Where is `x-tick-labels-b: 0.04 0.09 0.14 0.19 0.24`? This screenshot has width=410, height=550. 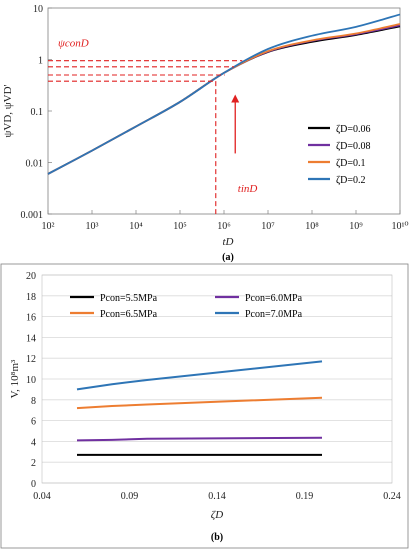 x-tick-labels-b: 0.04 0.09 0.14 0.19 0.24 is located at coordinates (217, 496).